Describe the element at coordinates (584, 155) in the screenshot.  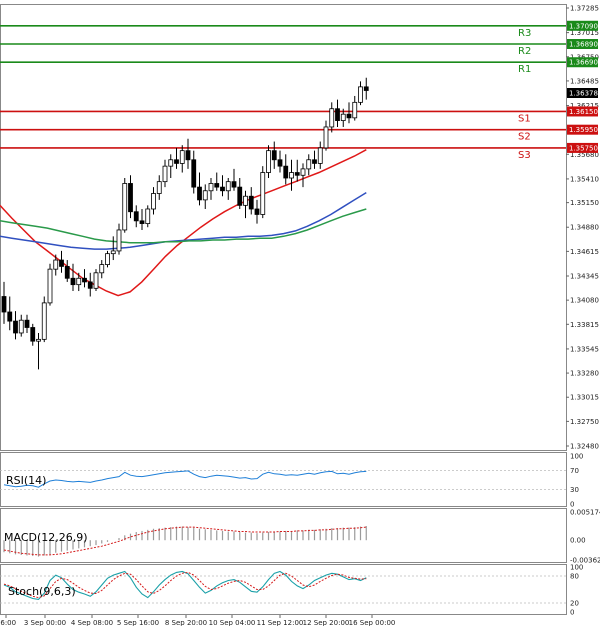
I see `price-tick-label-5: 1.35680` at that location.